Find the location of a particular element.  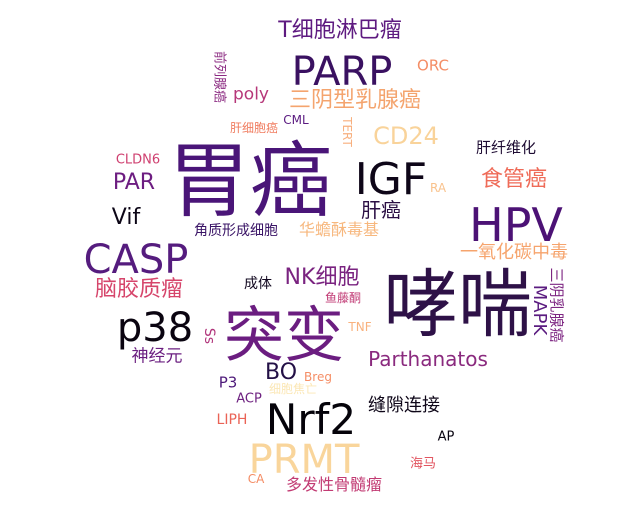

word-xiaochuan: 哮喘 is located at coordinates (458, 305).